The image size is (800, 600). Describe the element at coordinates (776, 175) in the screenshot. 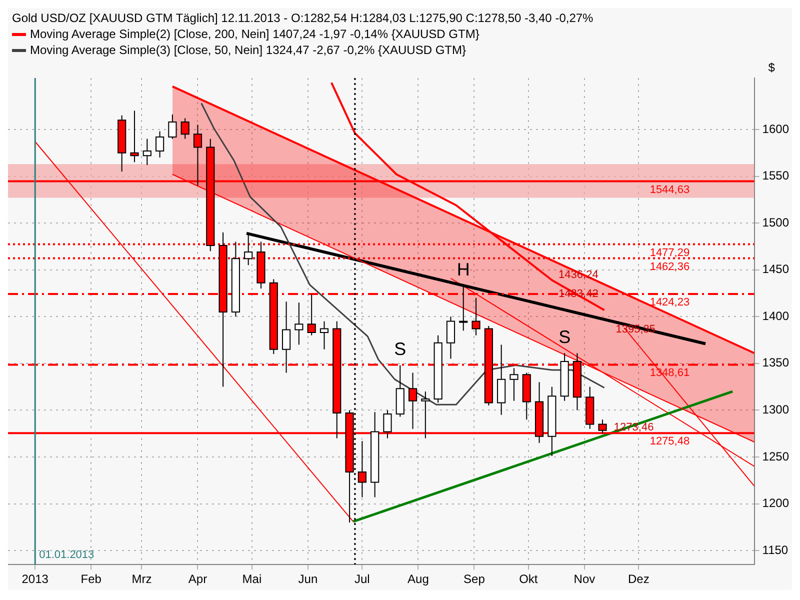

I see `y-tick-label: 1550` at that location.